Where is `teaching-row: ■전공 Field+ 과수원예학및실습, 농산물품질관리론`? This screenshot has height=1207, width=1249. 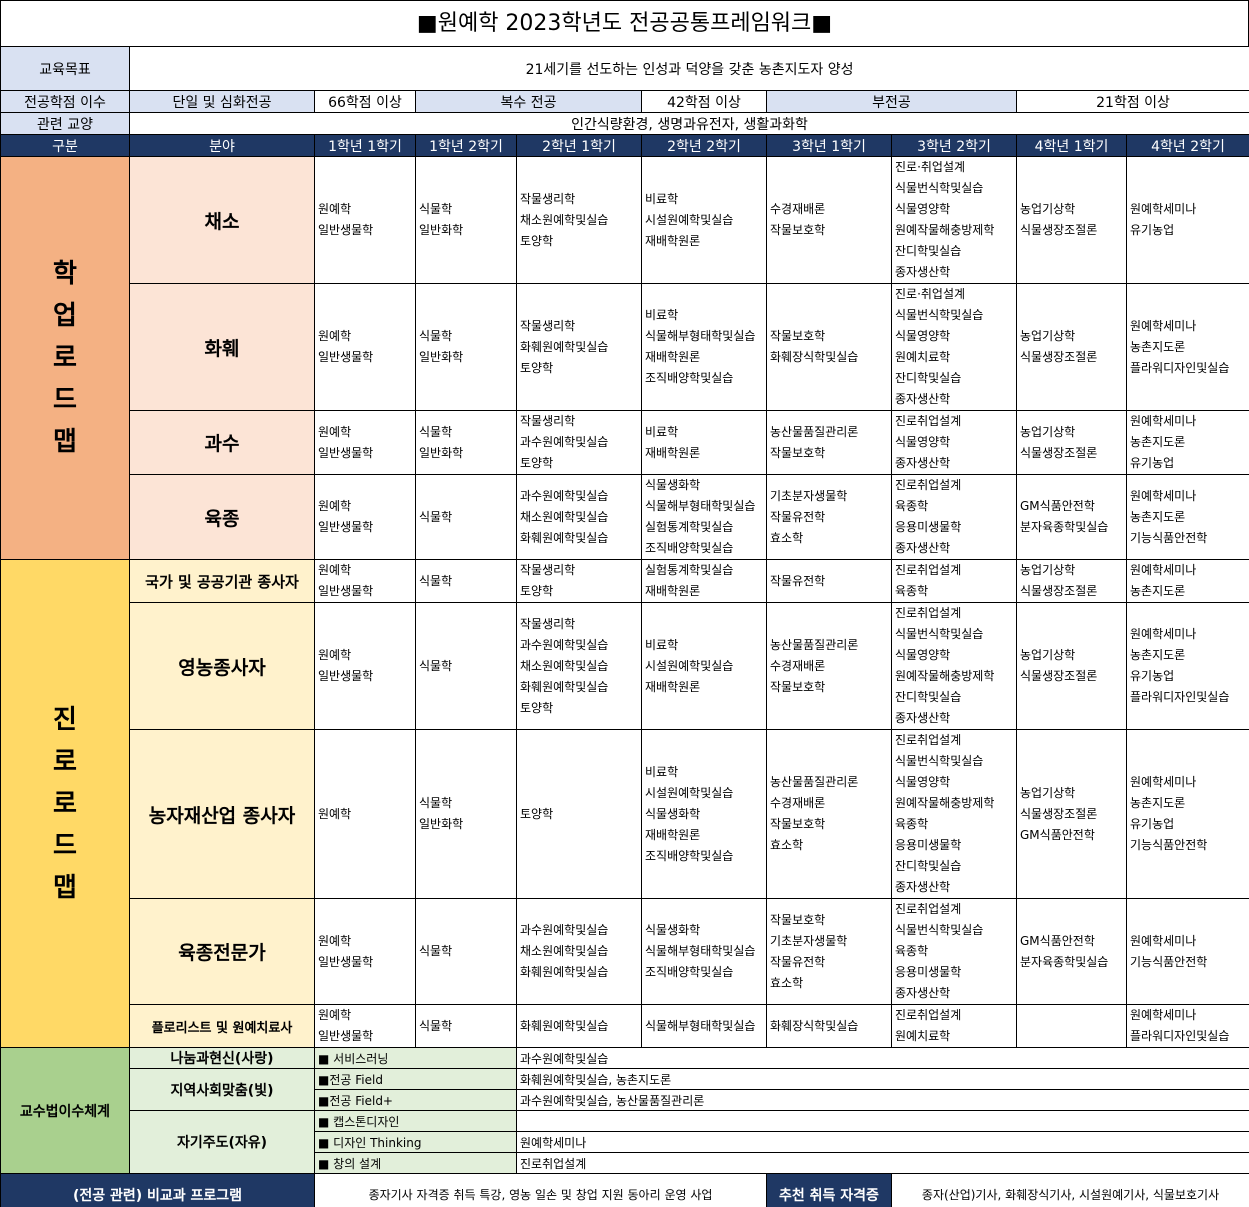 teaching-row: ■전공 Field+ 과수원예학및실습, 농산물품질관리론 is located at coordinates (625, 1100).